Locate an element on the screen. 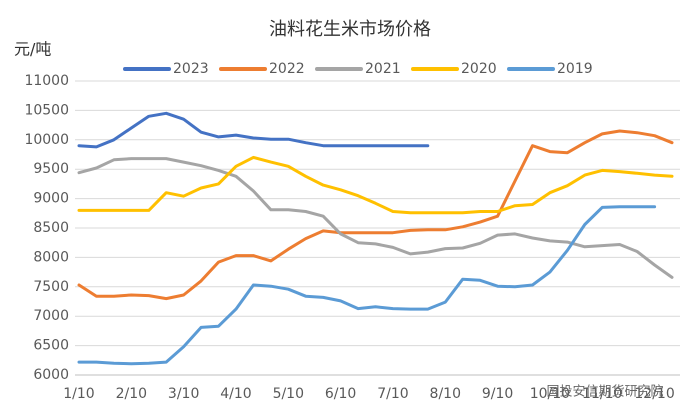 This screenshot has height=420, width=700. y-tick-label: 10500 is located at coordinates (46, 110).